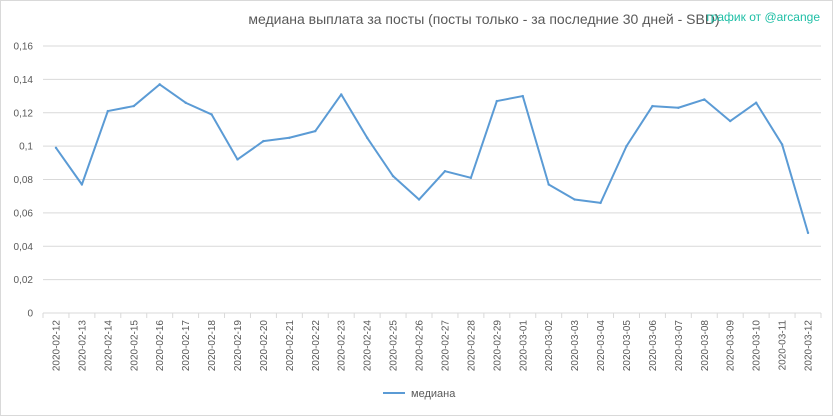 This screenshot has width=833, height=416. I want to click on x-tick-label: 2020-02-14, so click(108, 346).